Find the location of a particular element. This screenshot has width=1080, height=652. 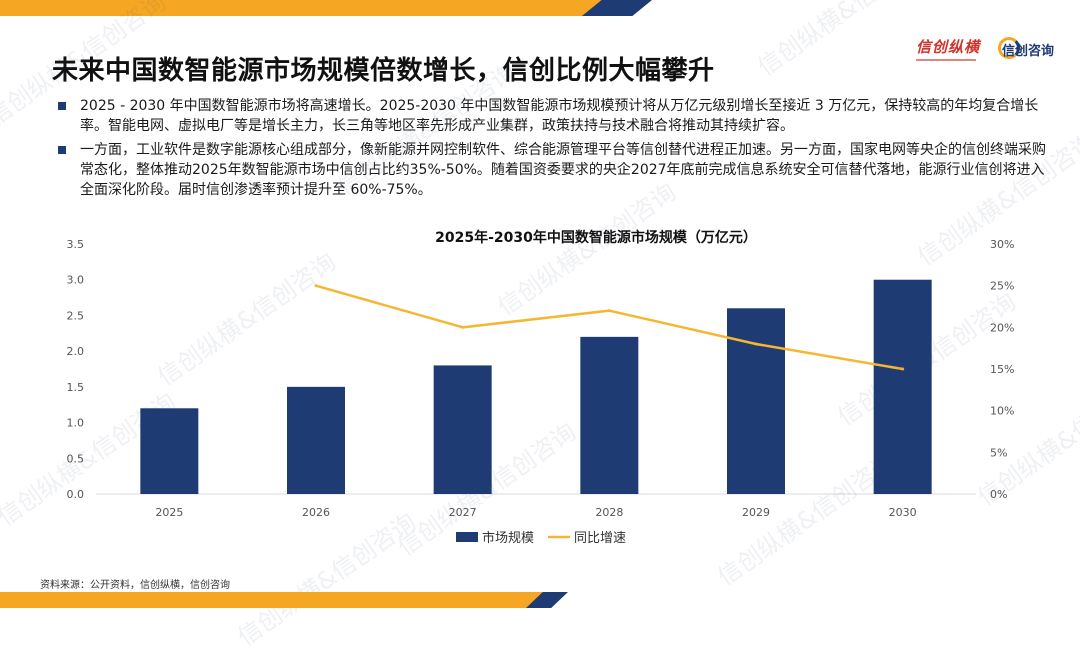

y2-axis-tick-label: 30% is located at coordinates (1002, 244).